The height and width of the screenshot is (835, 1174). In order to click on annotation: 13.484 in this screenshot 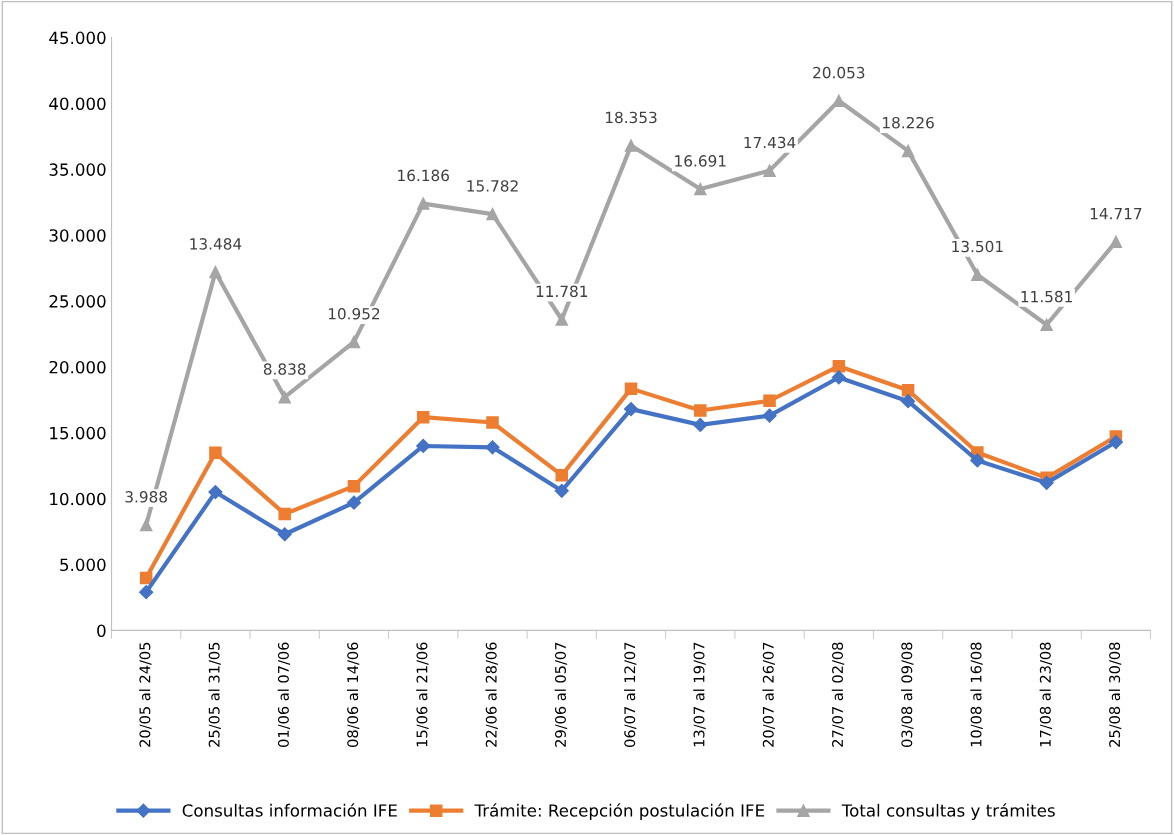, I will do `click(216, 244)`.